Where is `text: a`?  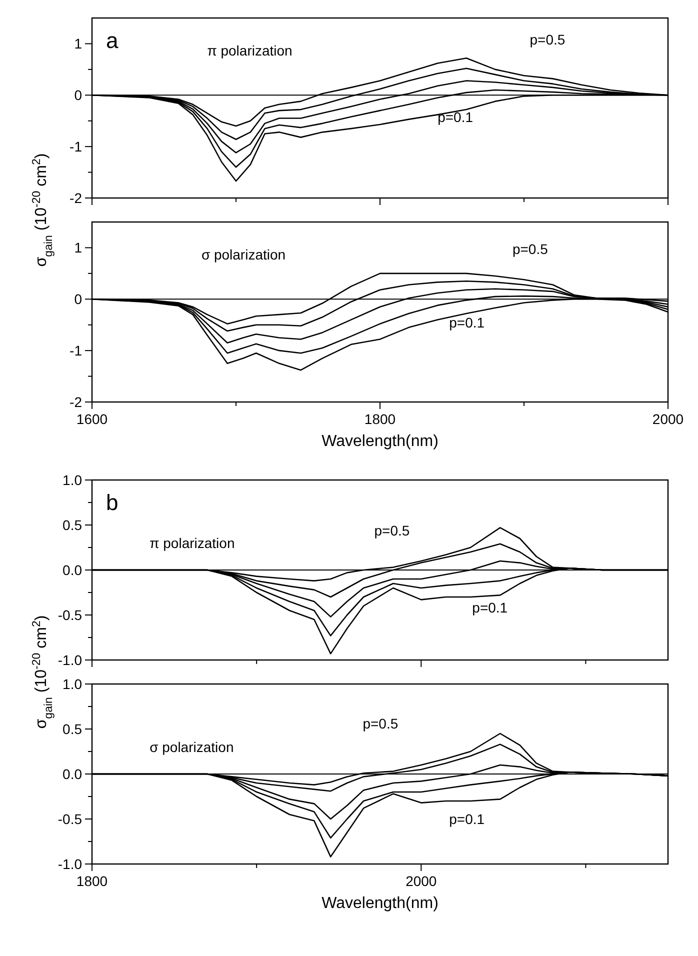
text: a is located at coordinates (112, 40).